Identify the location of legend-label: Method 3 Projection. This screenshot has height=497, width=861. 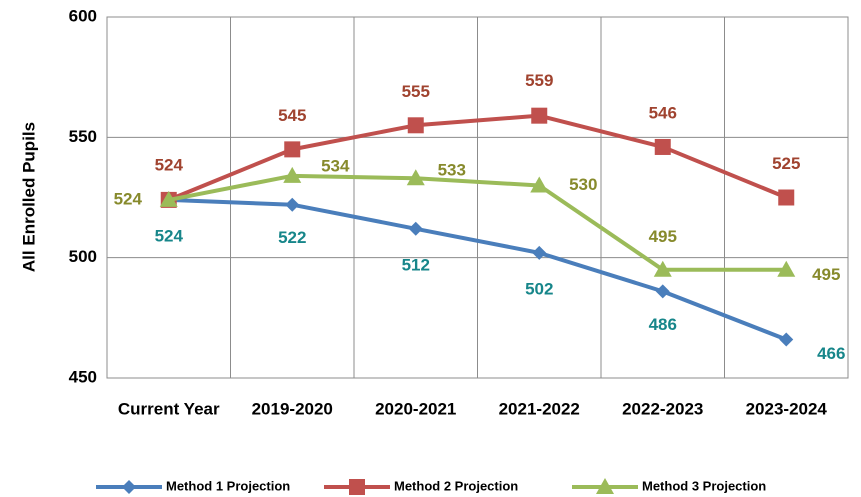
(704, 485).